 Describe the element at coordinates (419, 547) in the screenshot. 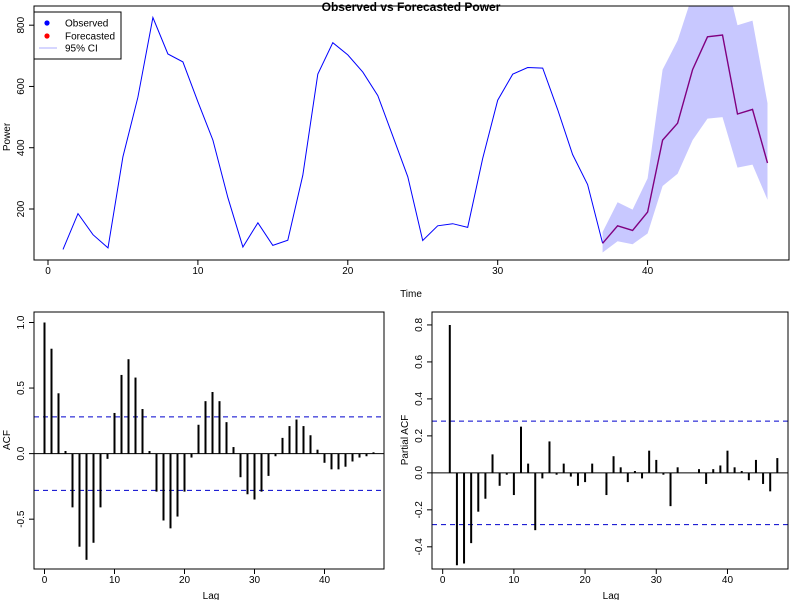

I see `pacf-y-tick-label: -0.4` at that location.